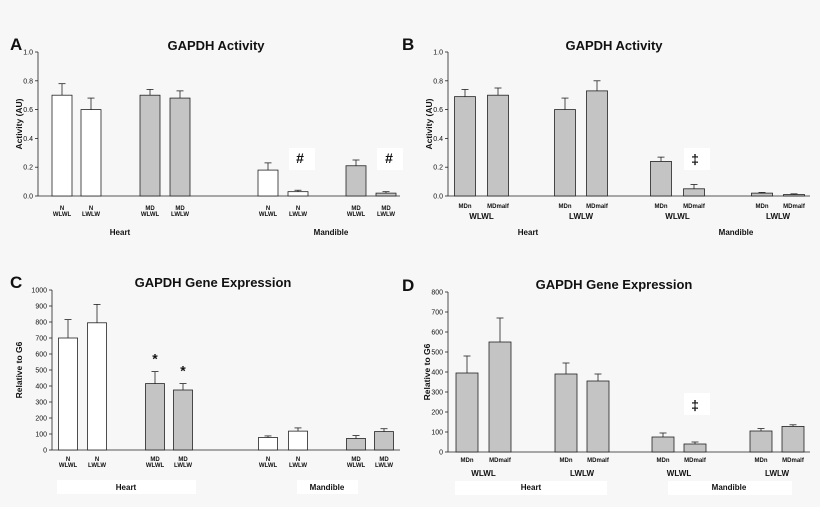 This screenshot has width=820, height=507. Describe the element at coordinates (41, 355) in the screenshot. I see `y-tick-label: 600` at that location.